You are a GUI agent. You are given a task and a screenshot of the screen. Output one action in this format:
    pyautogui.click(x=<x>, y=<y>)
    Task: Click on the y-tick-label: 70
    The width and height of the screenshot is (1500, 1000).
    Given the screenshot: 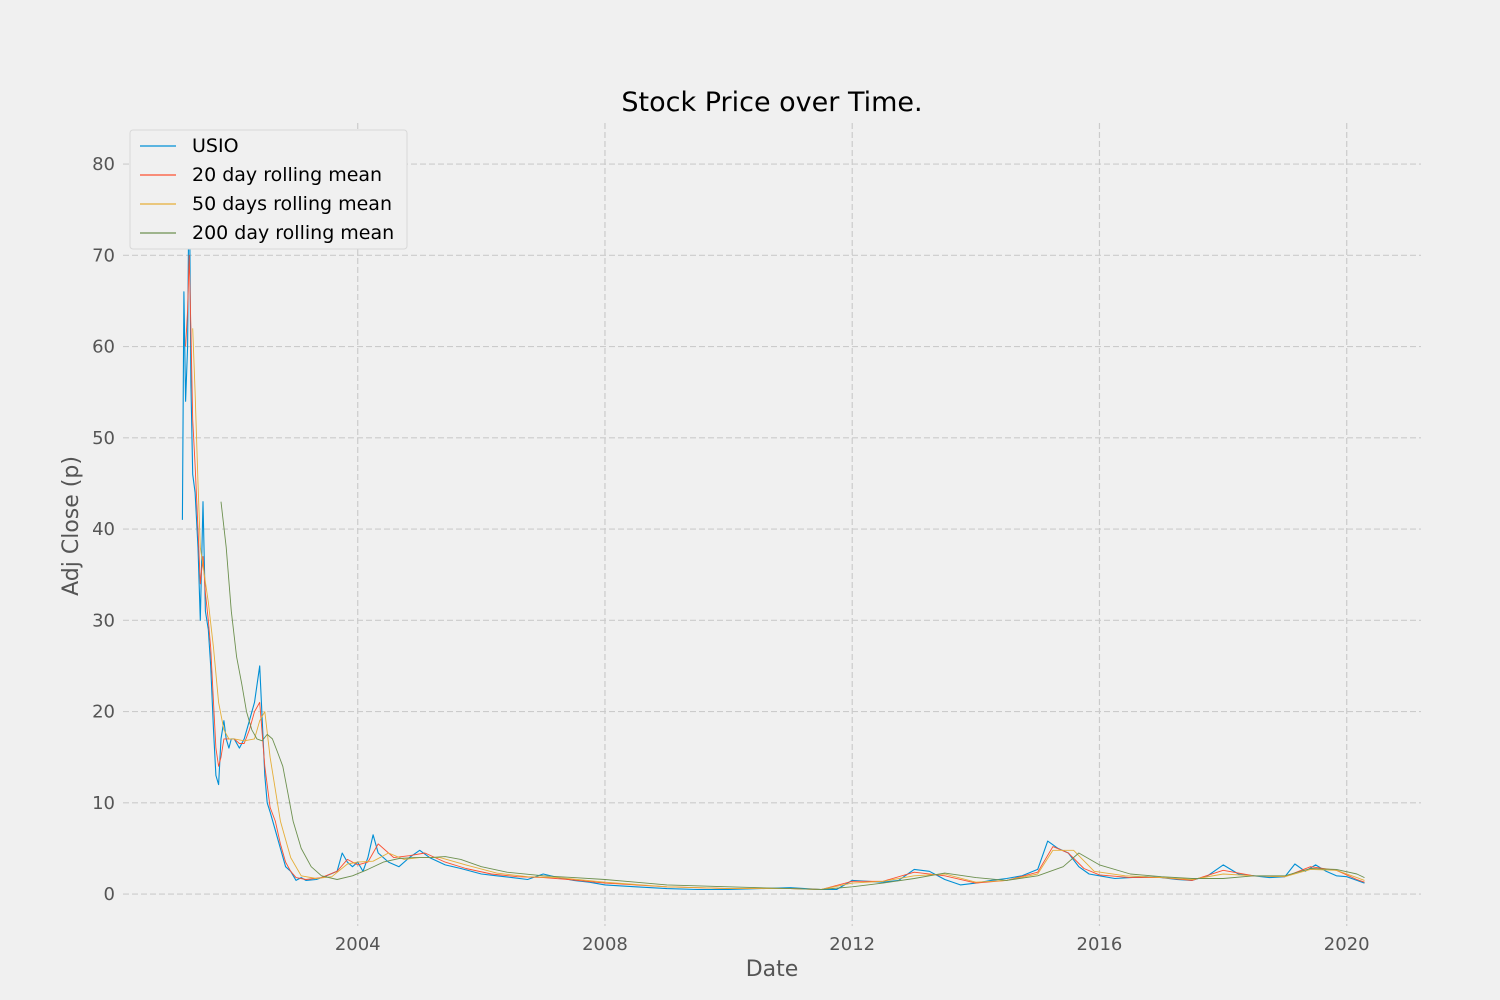 What is the action you would take?
    pyautogui.click(x=103, y=255)
    